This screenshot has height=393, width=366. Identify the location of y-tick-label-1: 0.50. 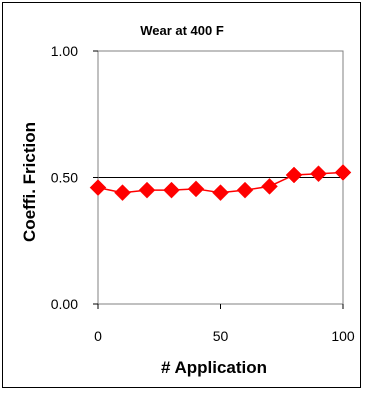
(64, 178).